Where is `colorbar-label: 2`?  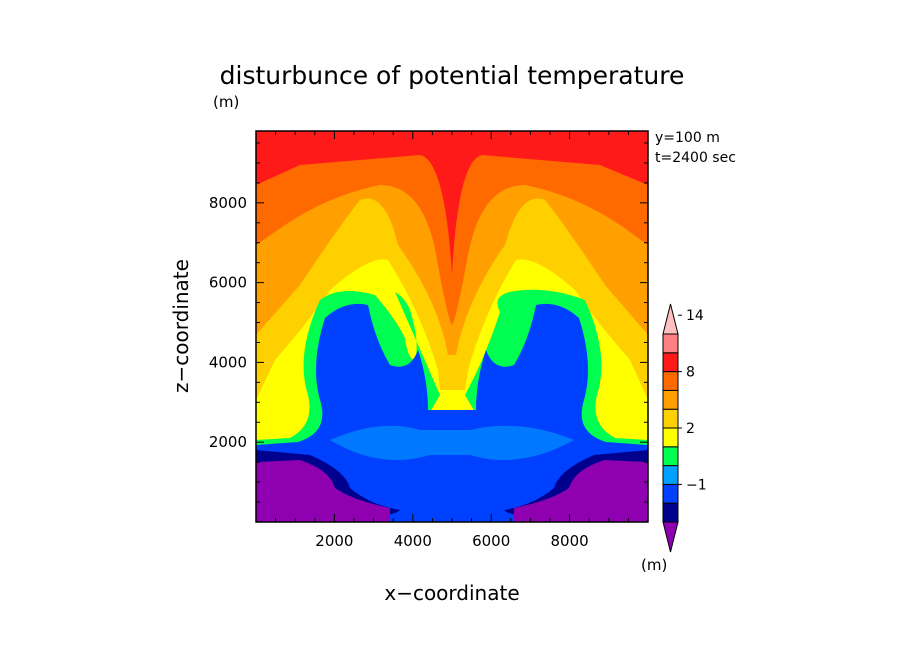 colorbar-label: 2 is located at coordinates (690, 429).